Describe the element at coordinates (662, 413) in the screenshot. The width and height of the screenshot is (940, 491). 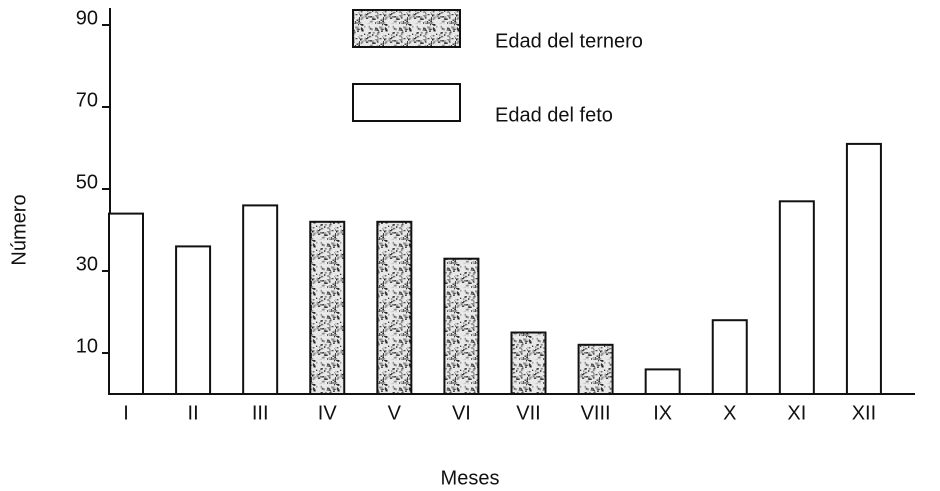
I see `x-tick-label: IX` at that location.